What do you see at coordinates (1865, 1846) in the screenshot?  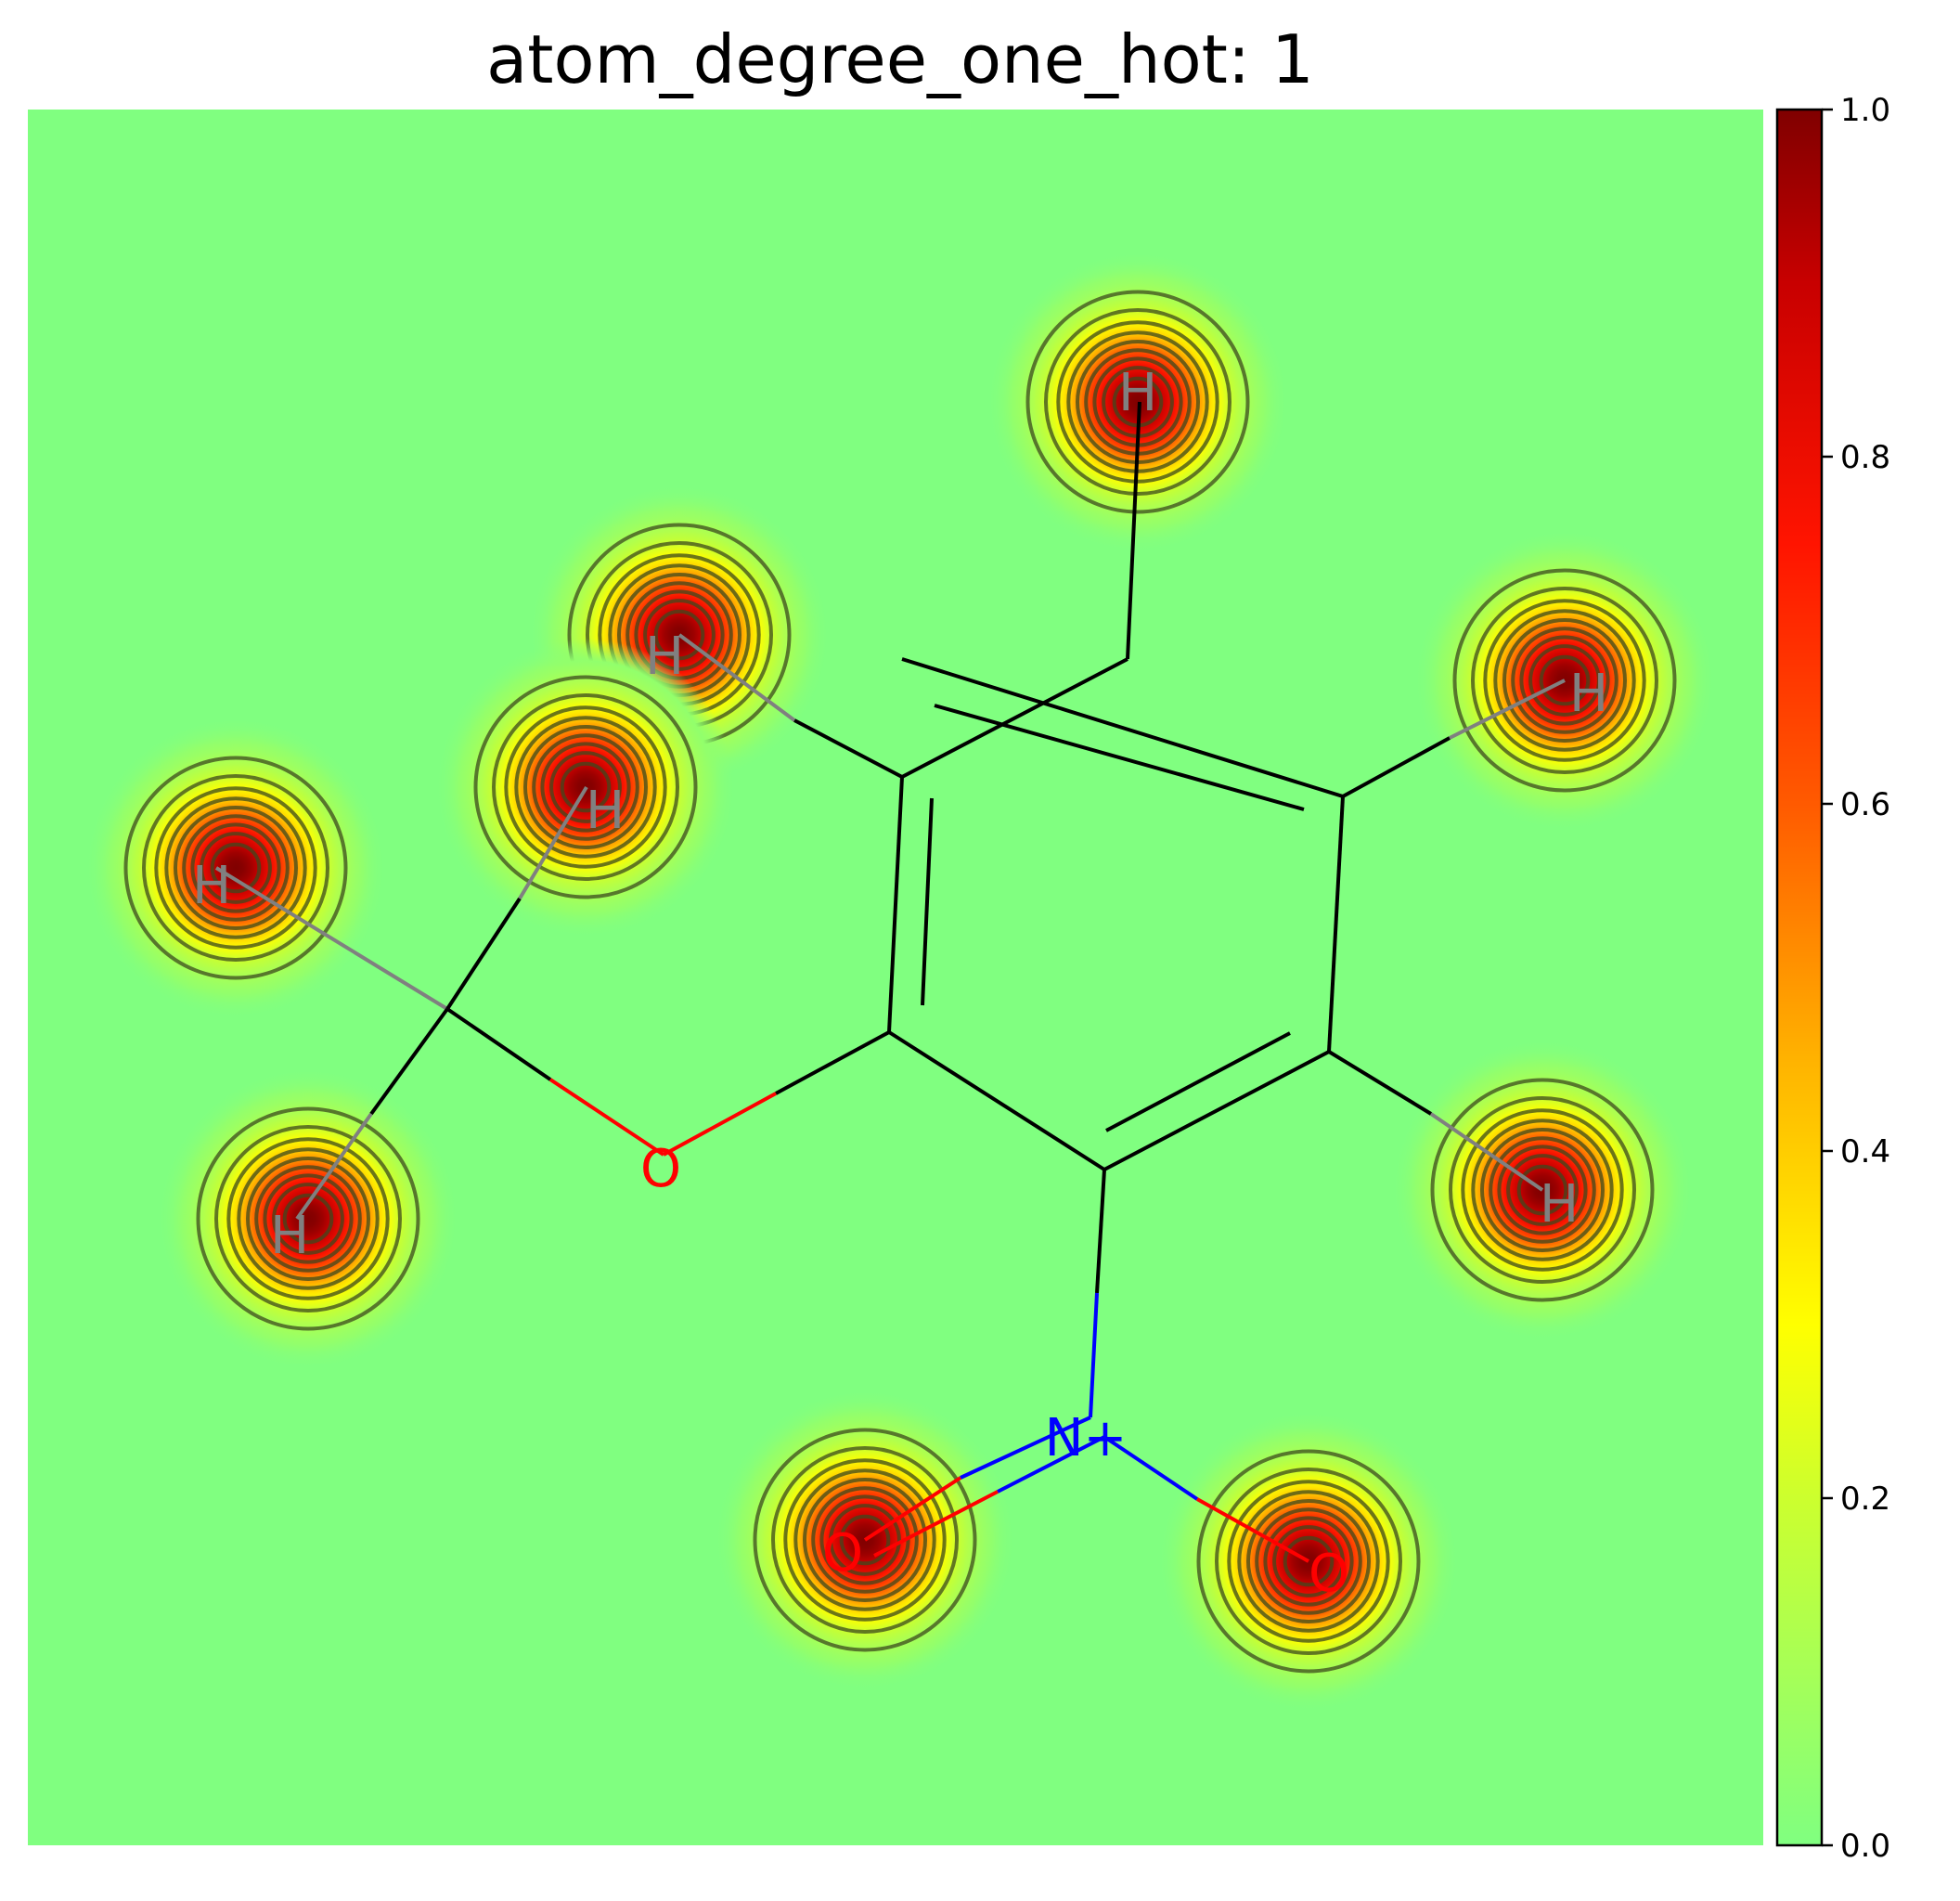 I see `colorbar-tick-label: 0.0` at bounding box center [1865, 1846].